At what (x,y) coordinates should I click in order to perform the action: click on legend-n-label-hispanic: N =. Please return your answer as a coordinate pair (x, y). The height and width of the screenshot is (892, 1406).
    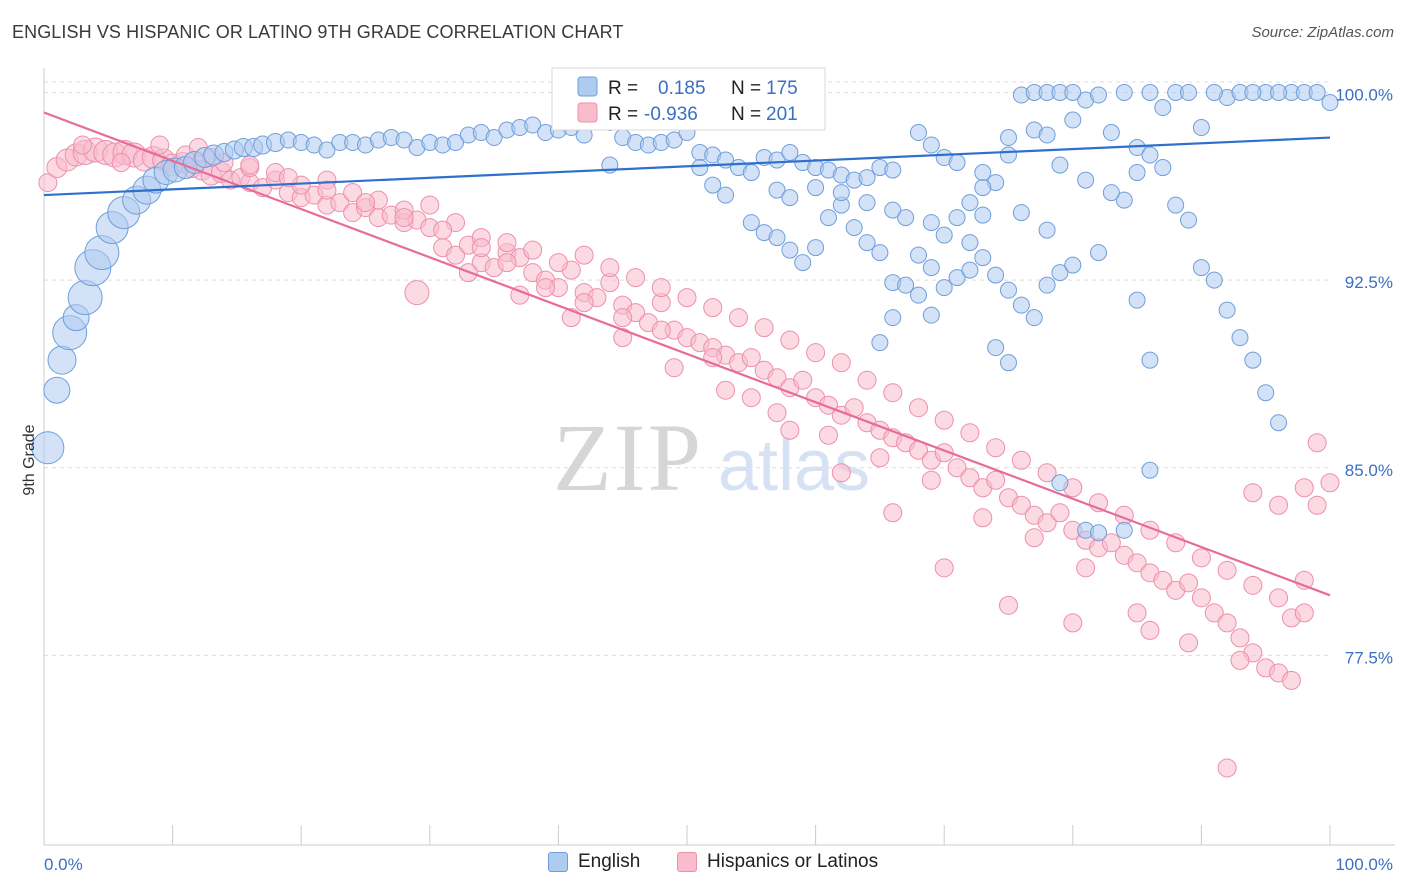
    Looking at the image, I should click on (746, 114).